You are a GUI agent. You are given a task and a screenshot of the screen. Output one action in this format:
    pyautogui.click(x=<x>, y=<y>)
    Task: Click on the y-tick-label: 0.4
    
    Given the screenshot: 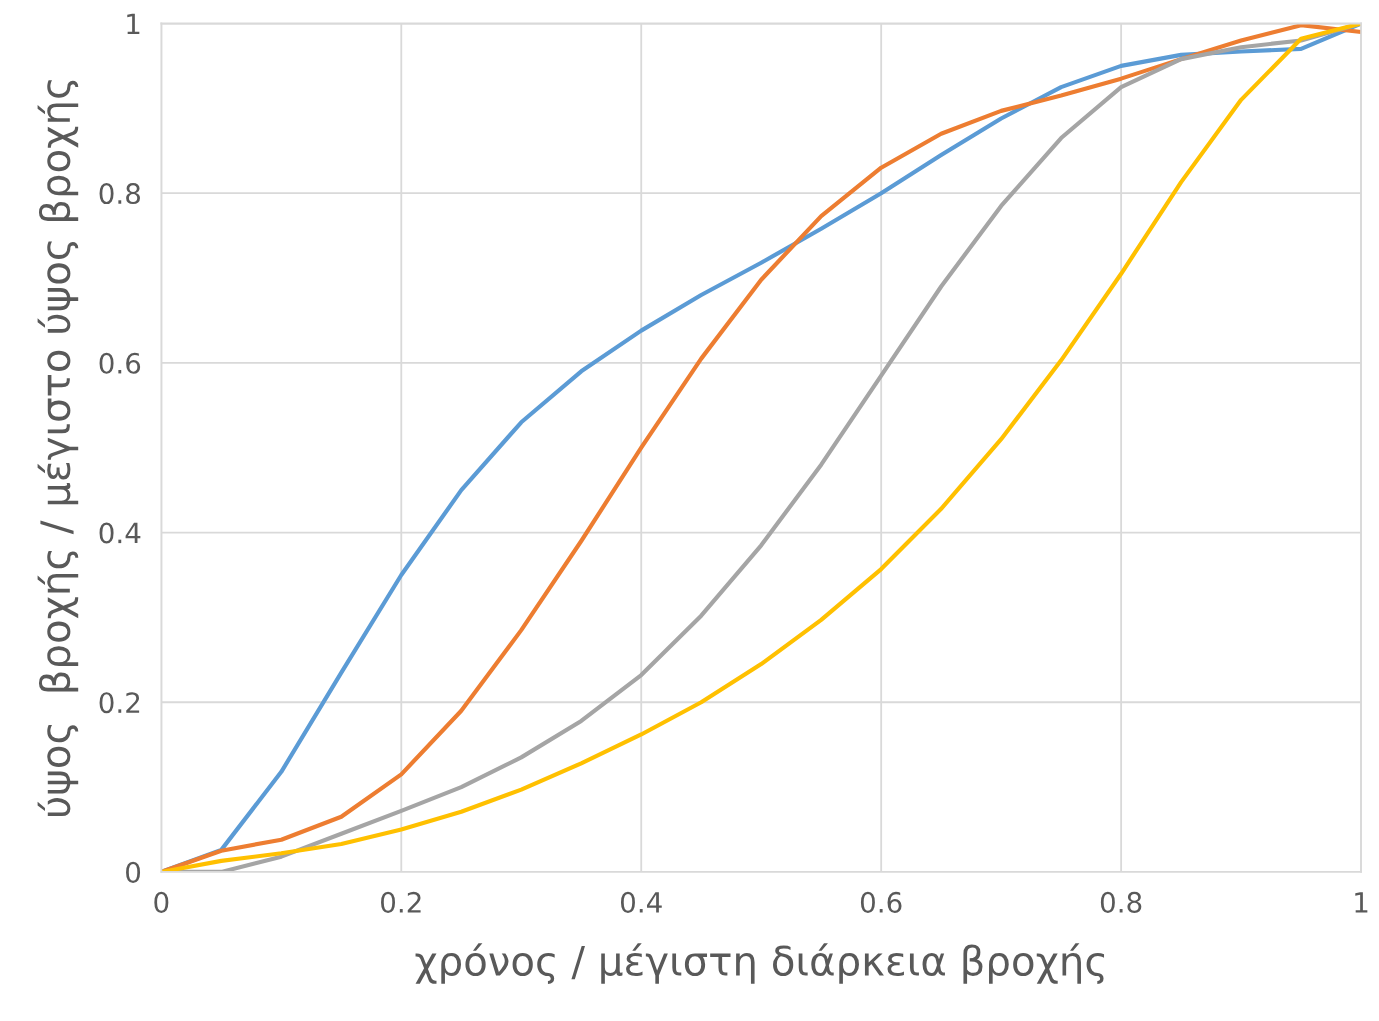 What is the action you would take?
    pyautogui.click(x=120, y=533)
    